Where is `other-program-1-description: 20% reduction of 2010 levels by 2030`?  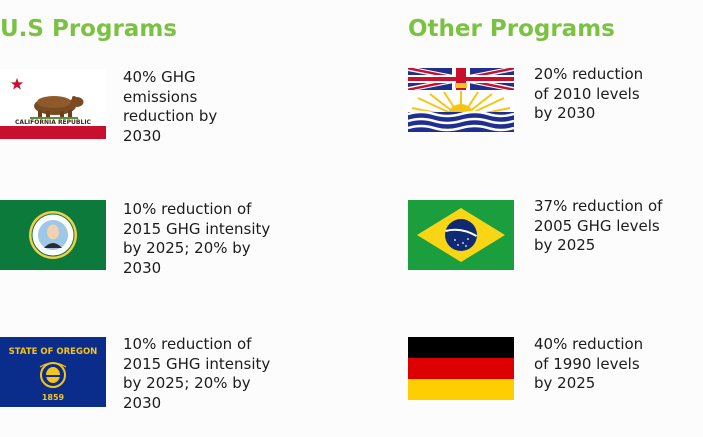
other-program-1-description: 20% reduction of 2010 levels by 2030 is located at coordinates (589, 93).